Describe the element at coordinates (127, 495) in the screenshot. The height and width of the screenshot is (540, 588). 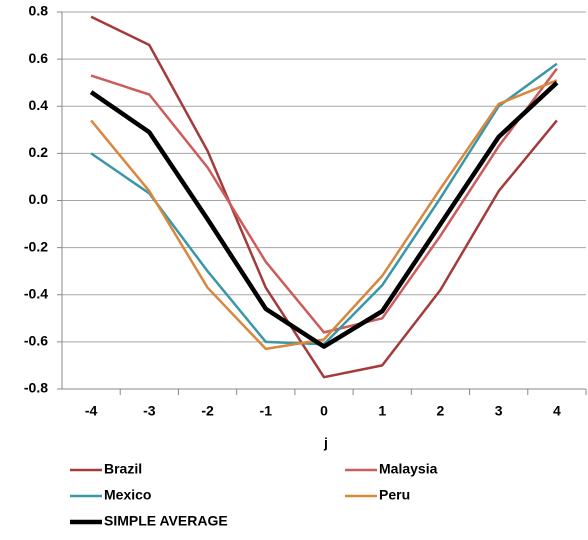
I see `legend-label: Mexico` at that location.